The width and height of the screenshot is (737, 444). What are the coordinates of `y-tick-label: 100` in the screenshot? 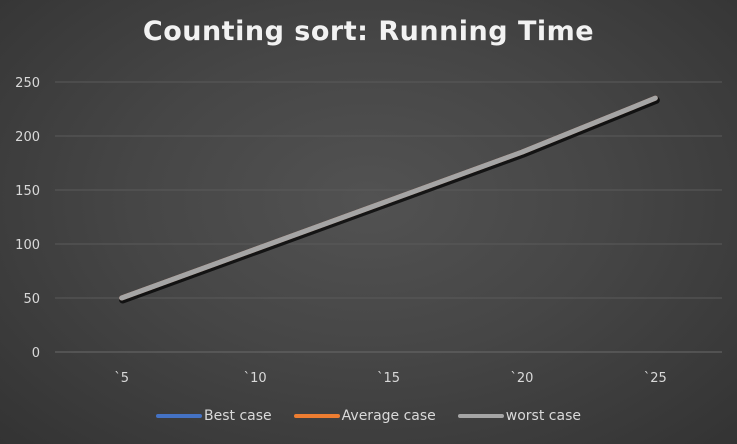 It's located at (27, 245).